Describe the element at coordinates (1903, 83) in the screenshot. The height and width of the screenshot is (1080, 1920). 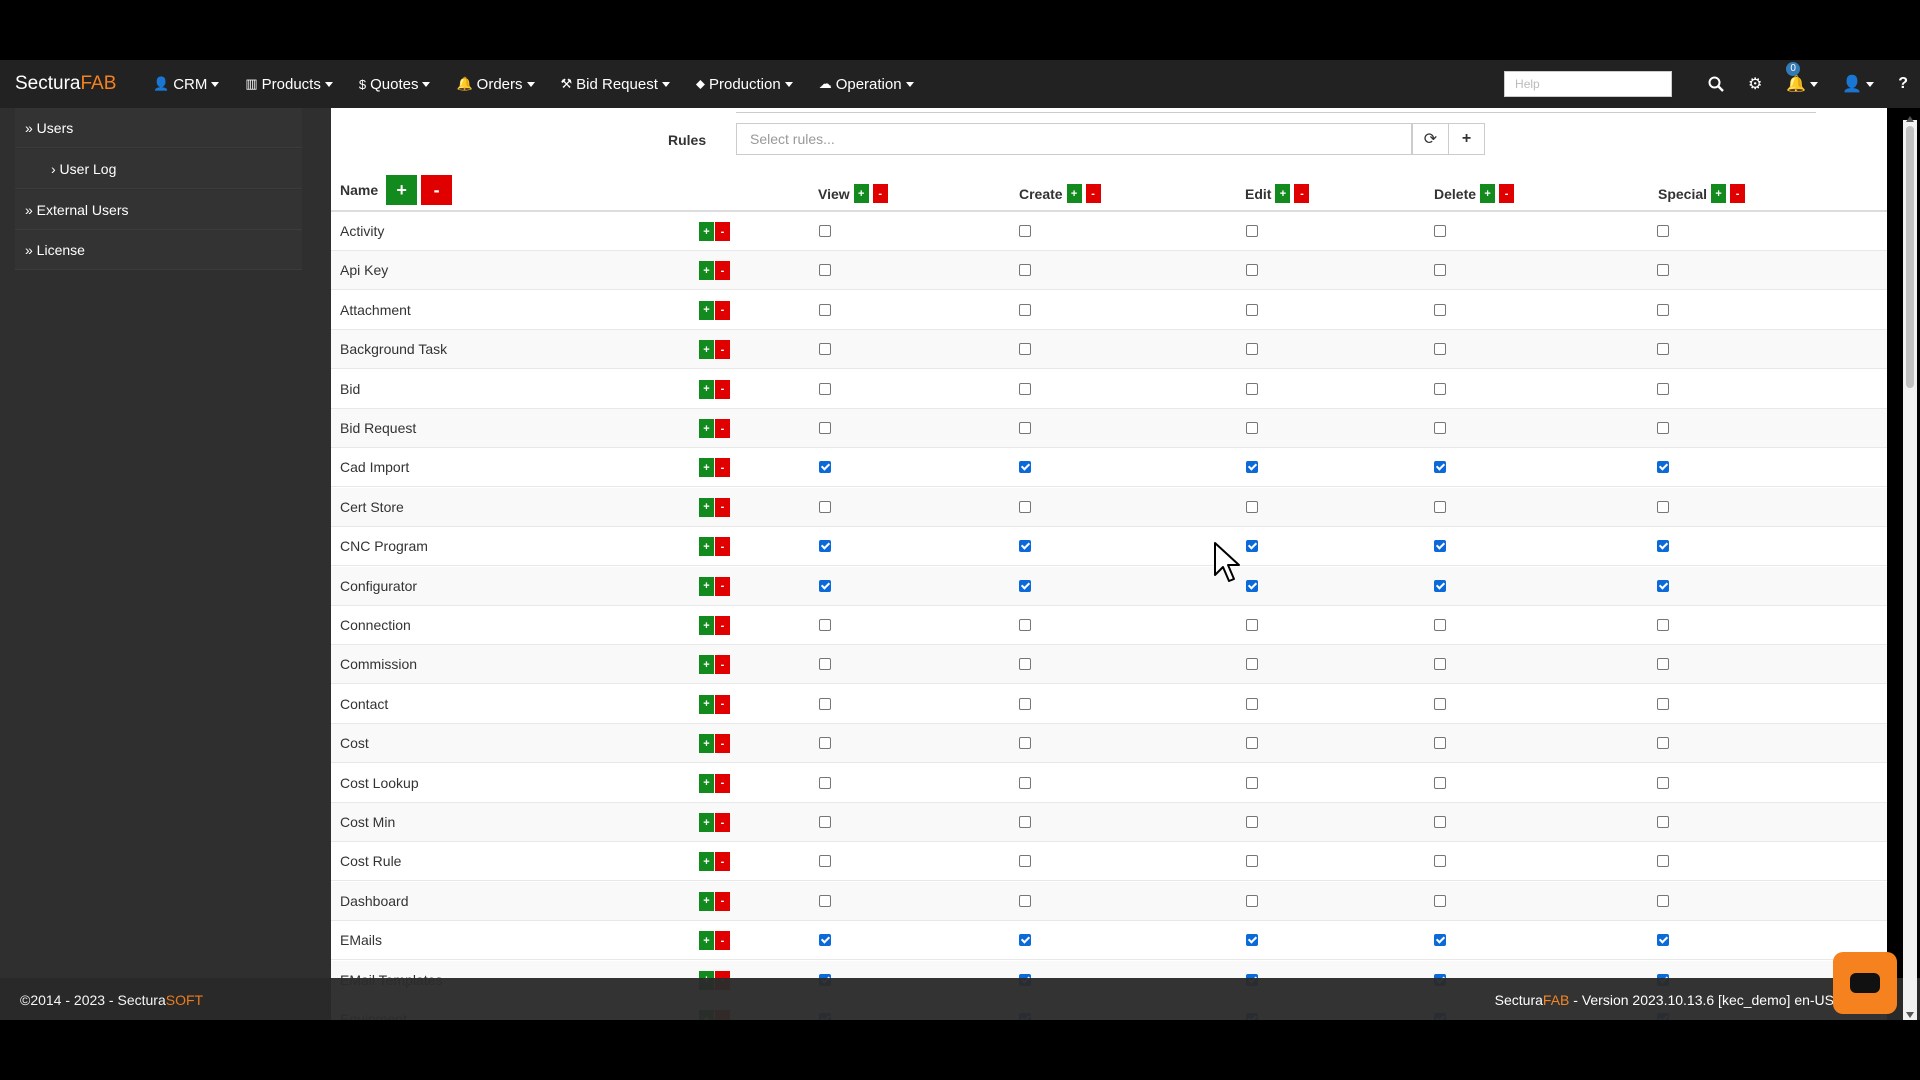
I see `help-question-icon: ?` at that location.